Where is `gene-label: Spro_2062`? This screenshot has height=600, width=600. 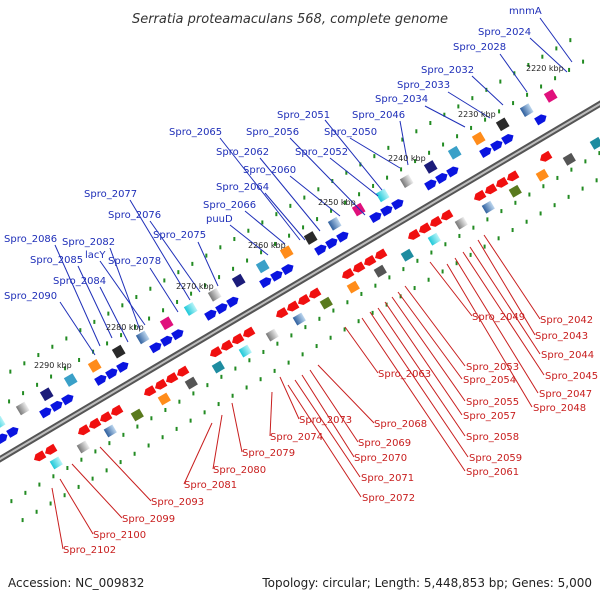
gene-label: Spro_2062 is located at coordinates (242, 152).